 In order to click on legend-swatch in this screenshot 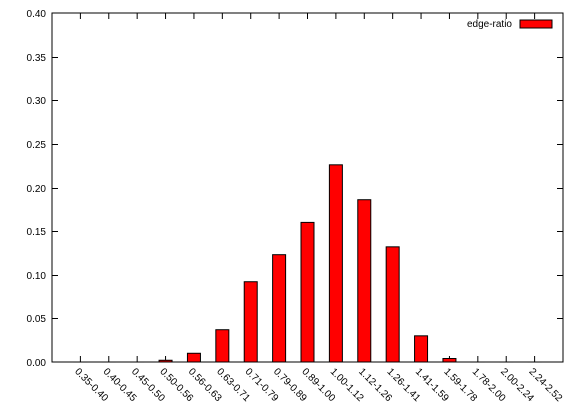, I will do `click(536, 24)`.